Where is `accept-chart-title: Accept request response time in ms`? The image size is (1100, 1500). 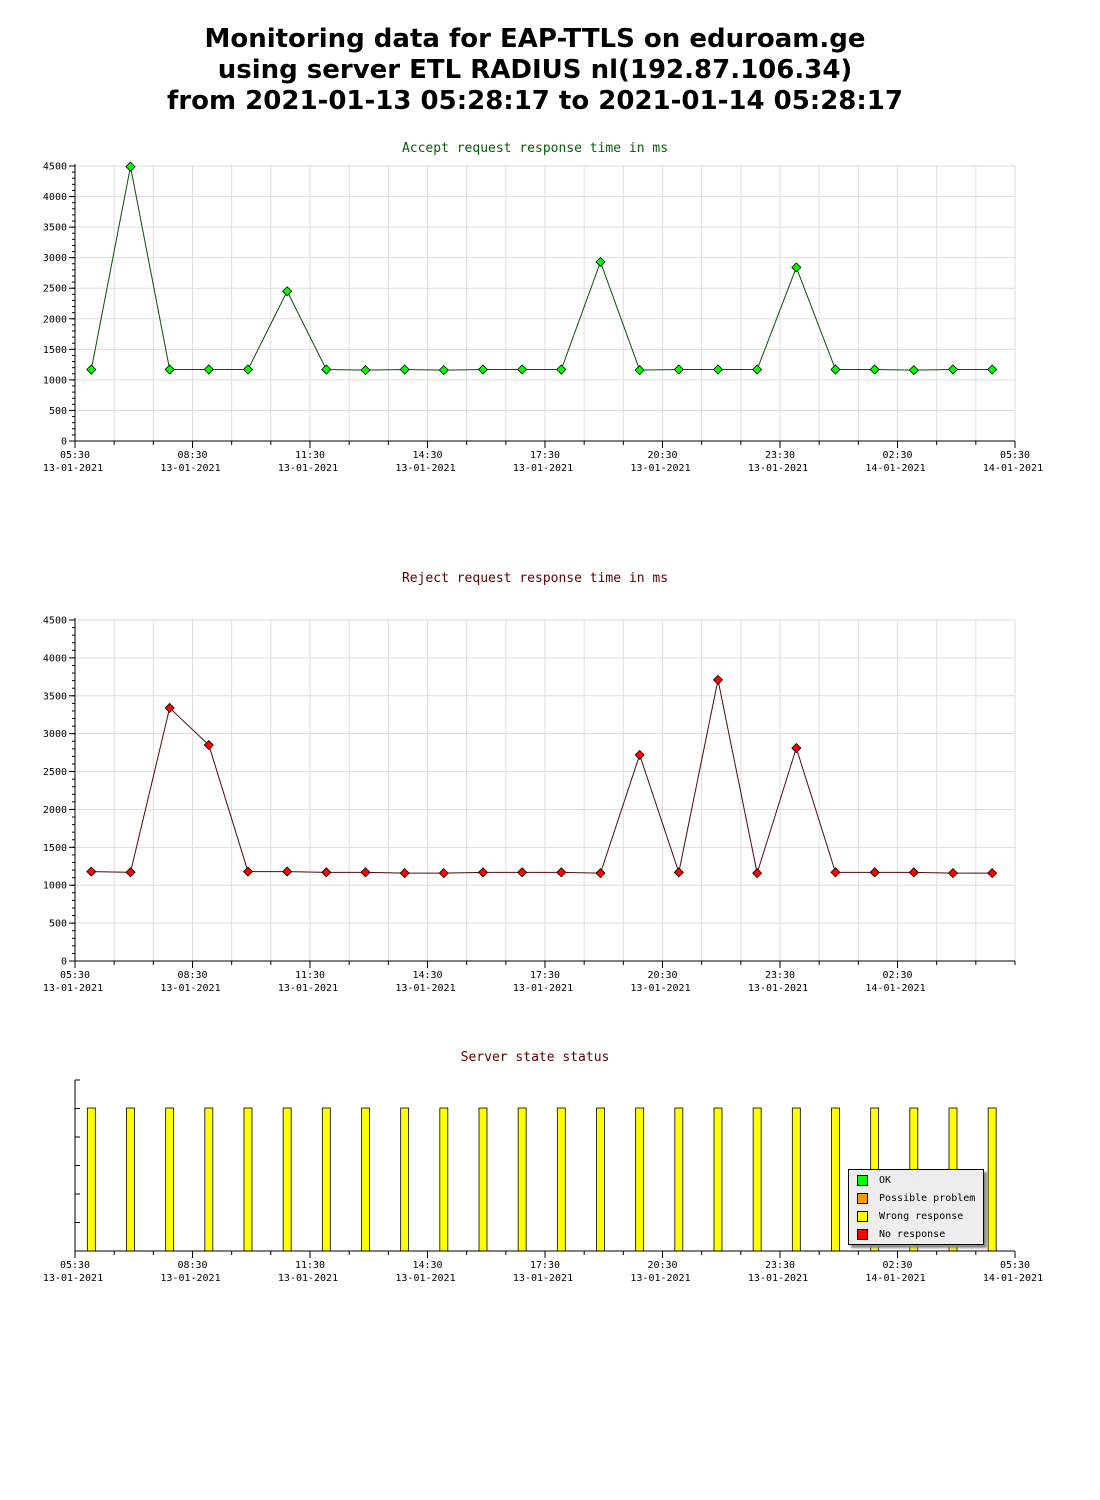
accept-chart-title: Accept request response time in ms is located at coordinates (535, 148).